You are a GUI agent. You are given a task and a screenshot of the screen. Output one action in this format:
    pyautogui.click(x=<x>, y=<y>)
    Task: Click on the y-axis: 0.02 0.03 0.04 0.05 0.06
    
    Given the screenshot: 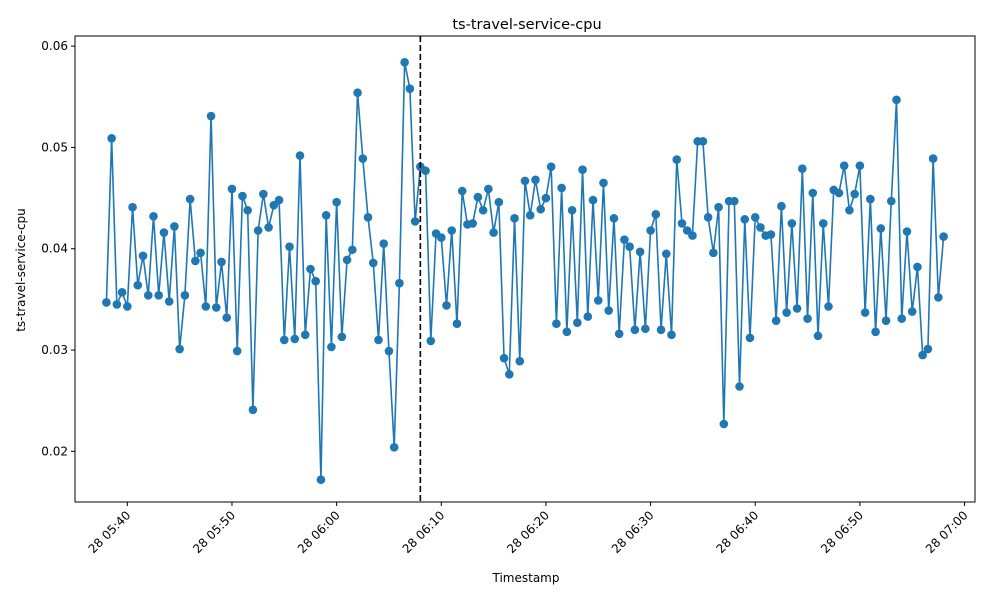 What is the action you would take?
    pyautogui.click(x=58, y=248)
    